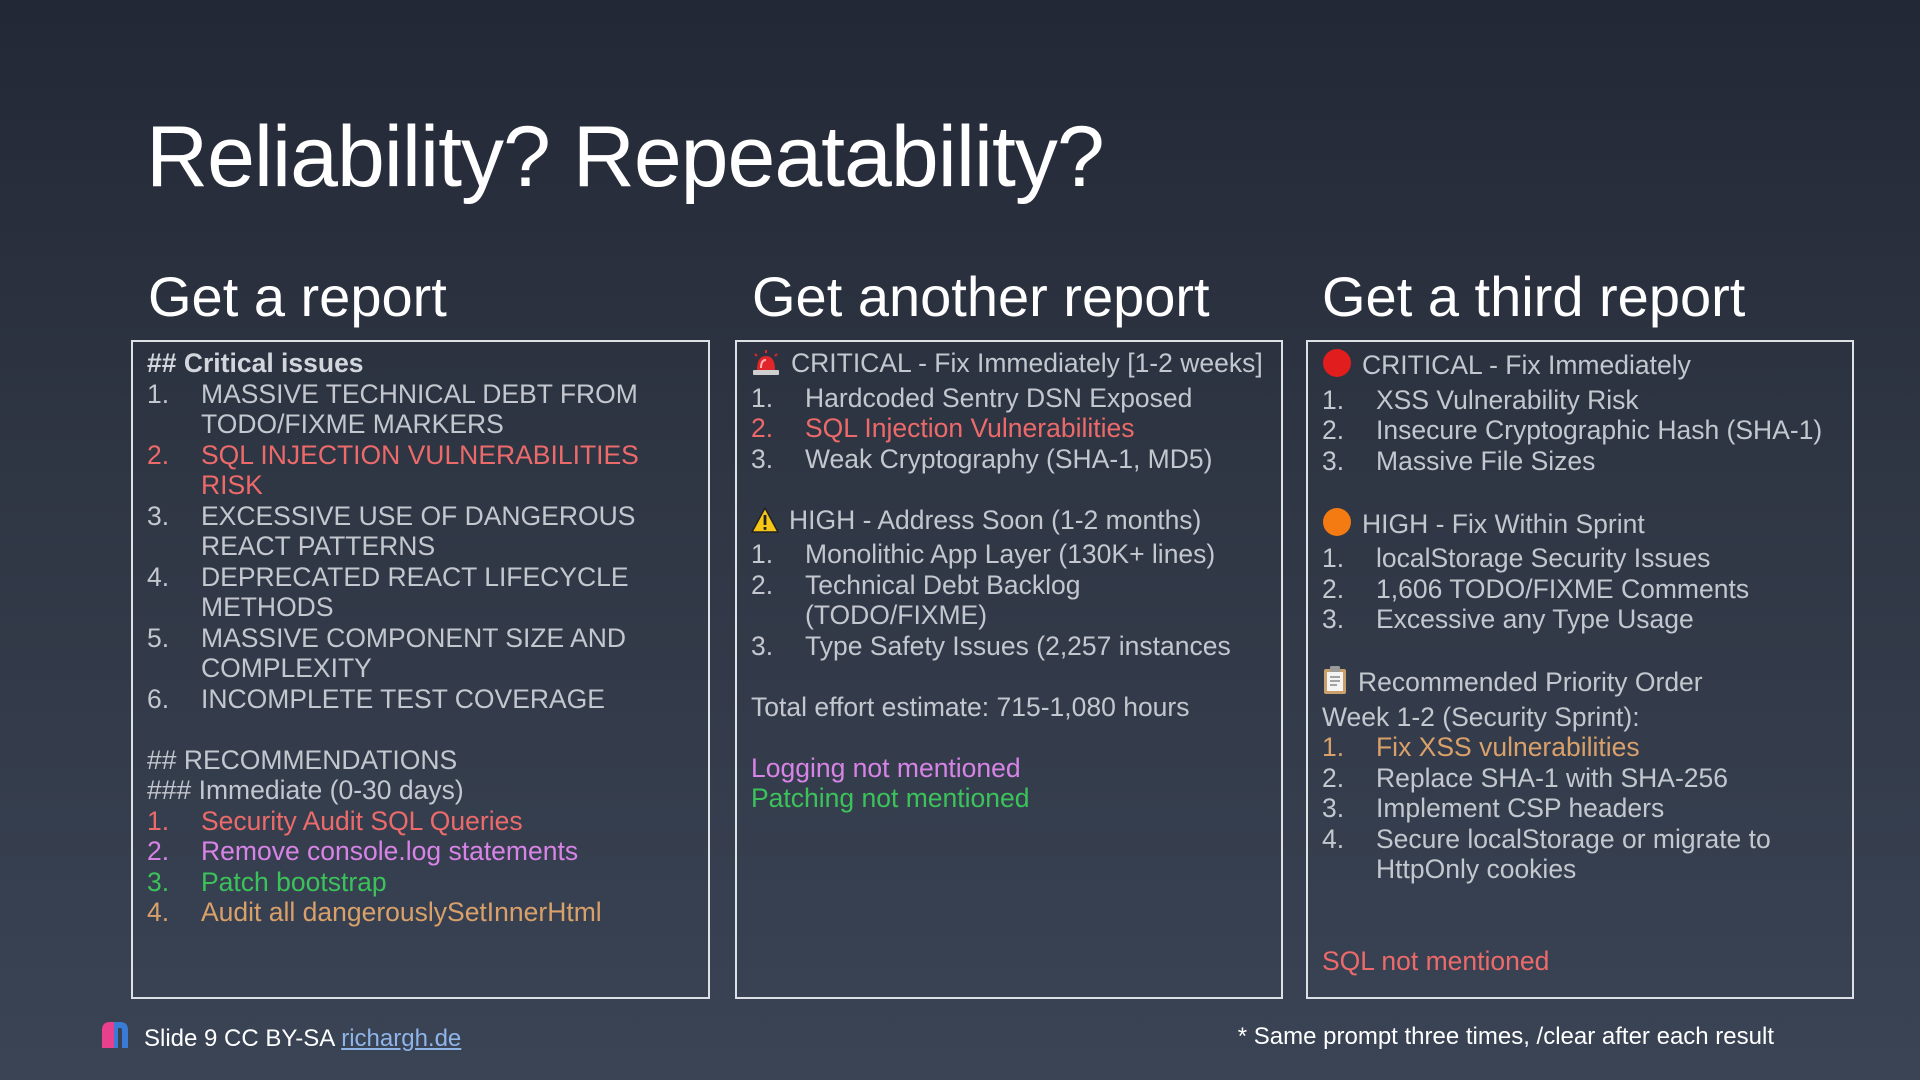 This screenshot has height=1080, width=1920. Describe the element at coordinates (1536, 588) in the screenshot. I see `list-item: 2. 1,606 TODO/FIXME Comments` at that location.